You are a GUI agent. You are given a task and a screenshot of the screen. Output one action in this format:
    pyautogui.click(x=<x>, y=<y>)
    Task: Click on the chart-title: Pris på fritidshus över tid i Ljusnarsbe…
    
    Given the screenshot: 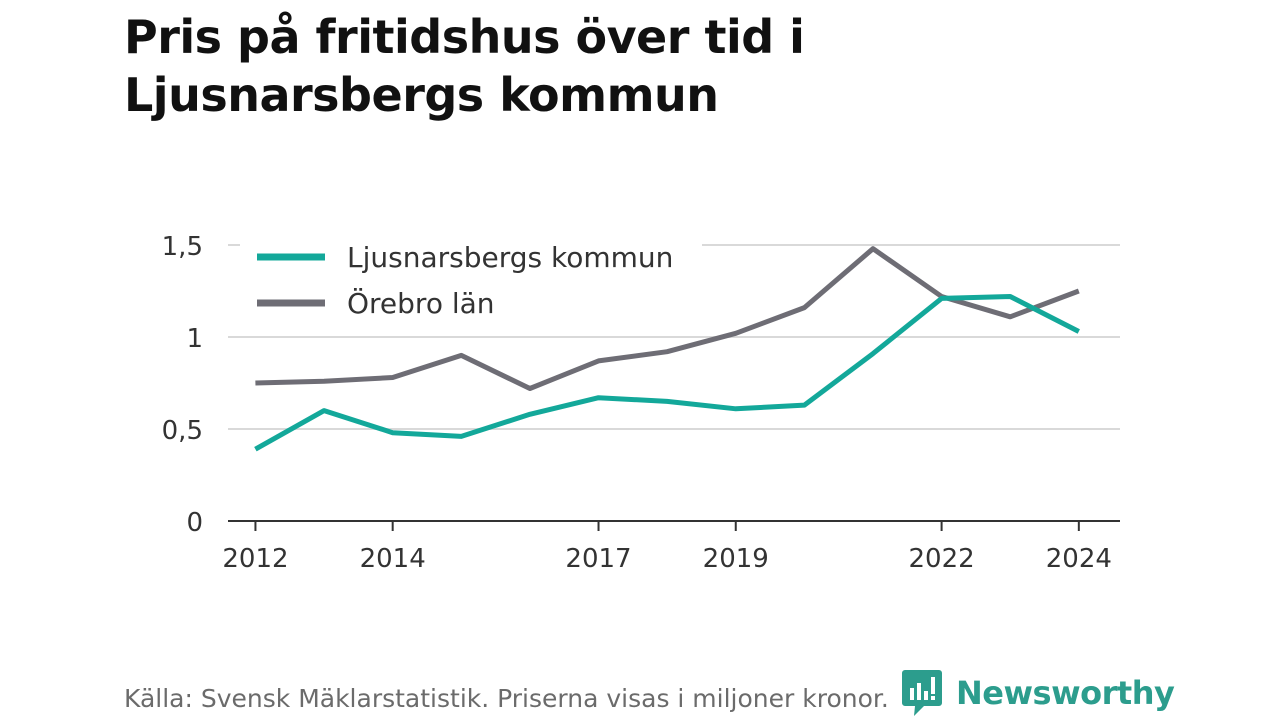 What is the action you would take?
    pyautogui.click(x=624, y=66)
    